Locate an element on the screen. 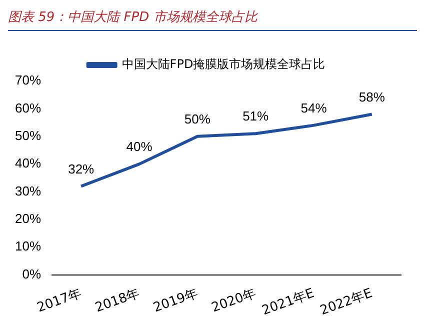 This screenshot has height=334, width=425. chart-title: 图表 59：中国大陆 FPD 市场规模全球占比 is located at coordinates (212, 19).